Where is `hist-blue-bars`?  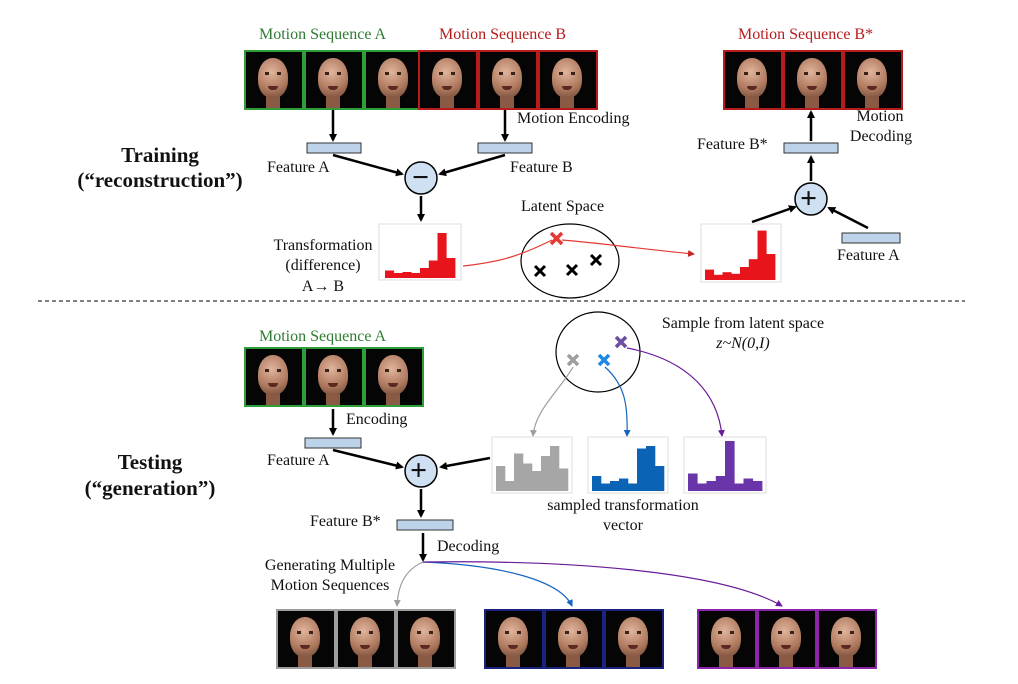
hist-blue-bars is located at coordinates (628, 468).